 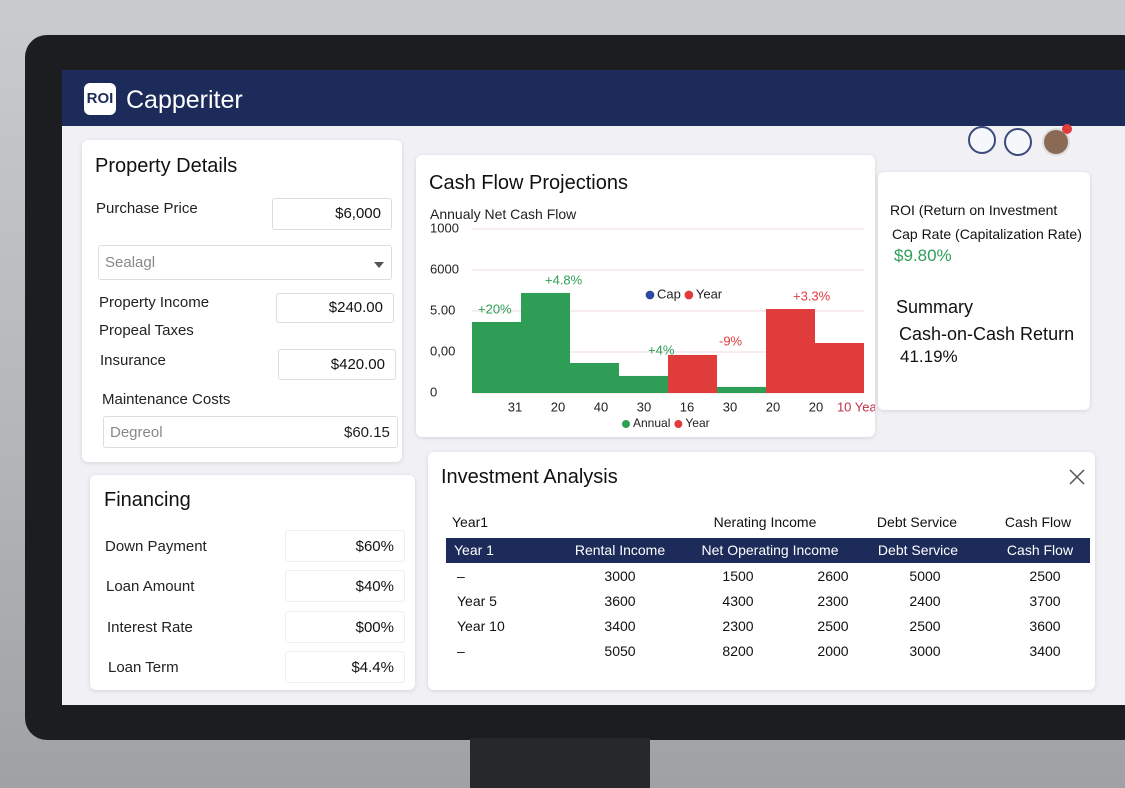 What do you see at coordinates (925, 601) in the screenshot?
I see `table-cell: 2400` at bounding box center [925, 601].